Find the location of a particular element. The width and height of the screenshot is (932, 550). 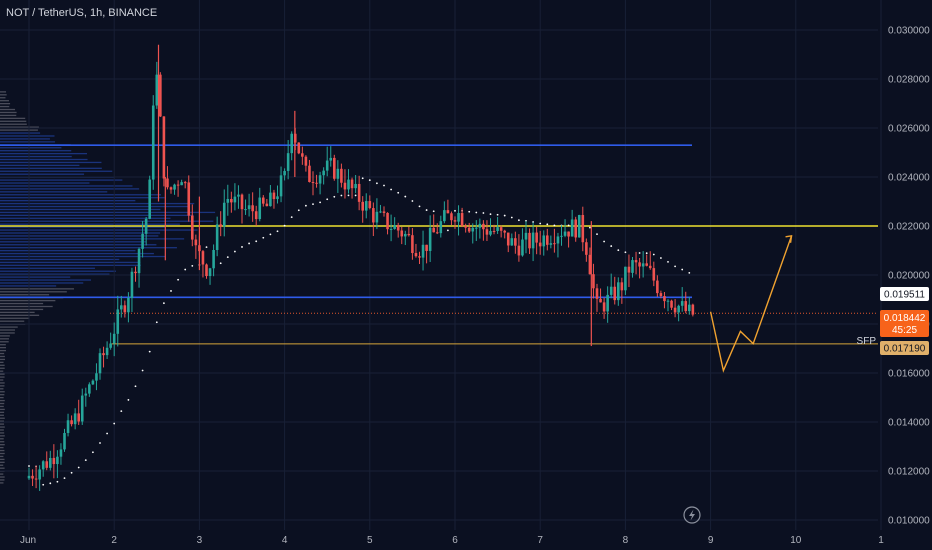

time-axis: Jun 2 3 4 5 6 7 8 9 10 1 is located at coordinates (452, 540).